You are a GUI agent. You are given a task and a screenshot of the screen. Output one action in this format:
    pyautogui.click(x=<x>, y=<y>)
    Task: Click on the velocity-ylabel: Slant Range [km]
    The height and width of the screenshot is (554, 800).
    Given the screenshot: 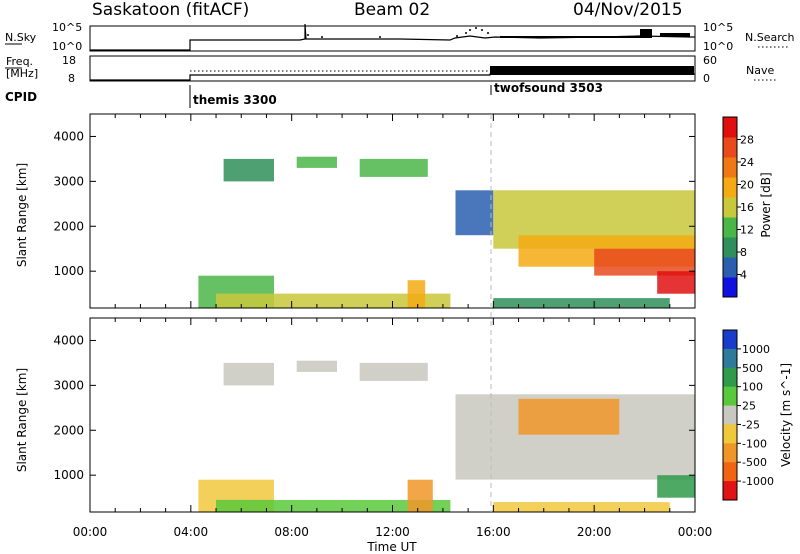 What is the action you would take?
    pyautogui.click(x=22, y=420)
    